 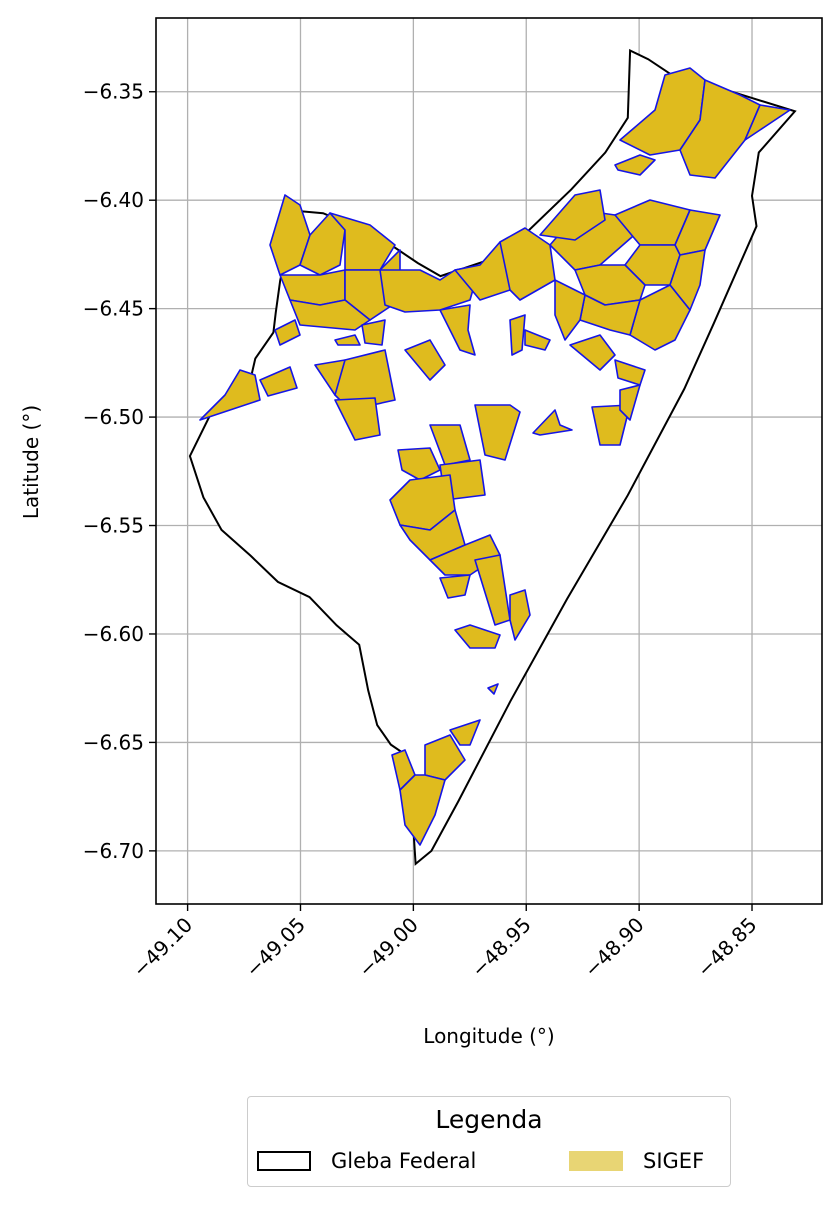 What do you see at coordinates (489, 1119) in the screenshot?
I see `legend-title: Legenda` at bounding box center [489, 1119].